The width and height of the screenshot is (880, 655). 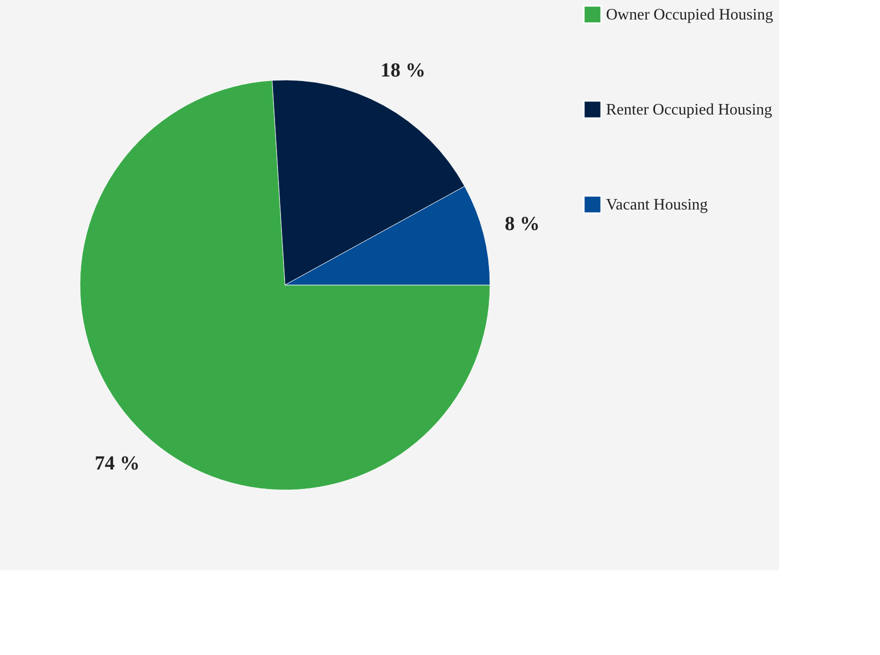 I want to click on data-label: 18 %, so click(x=403, y=70).